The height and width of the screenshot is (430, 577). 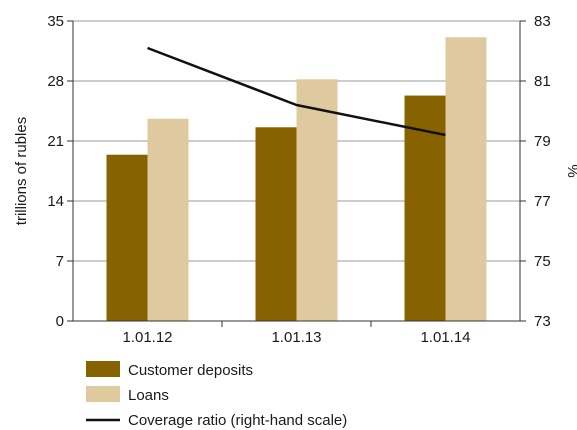 I want to click on right-tick-label: 81, so click(x=542, y=81).